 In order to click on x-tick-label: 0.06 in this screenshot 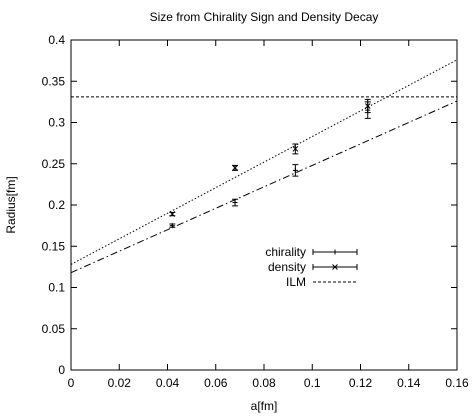, I will do `click(216, 383)`.